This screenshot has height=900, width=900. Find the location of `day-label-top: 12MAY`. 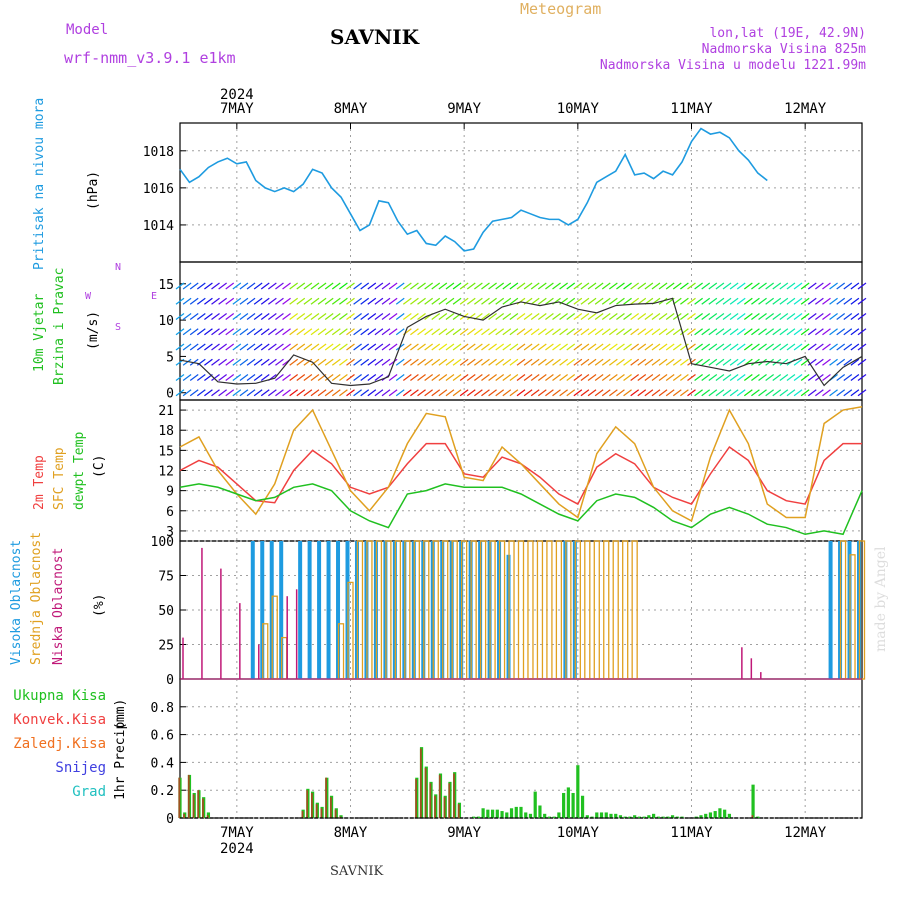

day-label-top: 12MAY is located at coordinates (805, 109).